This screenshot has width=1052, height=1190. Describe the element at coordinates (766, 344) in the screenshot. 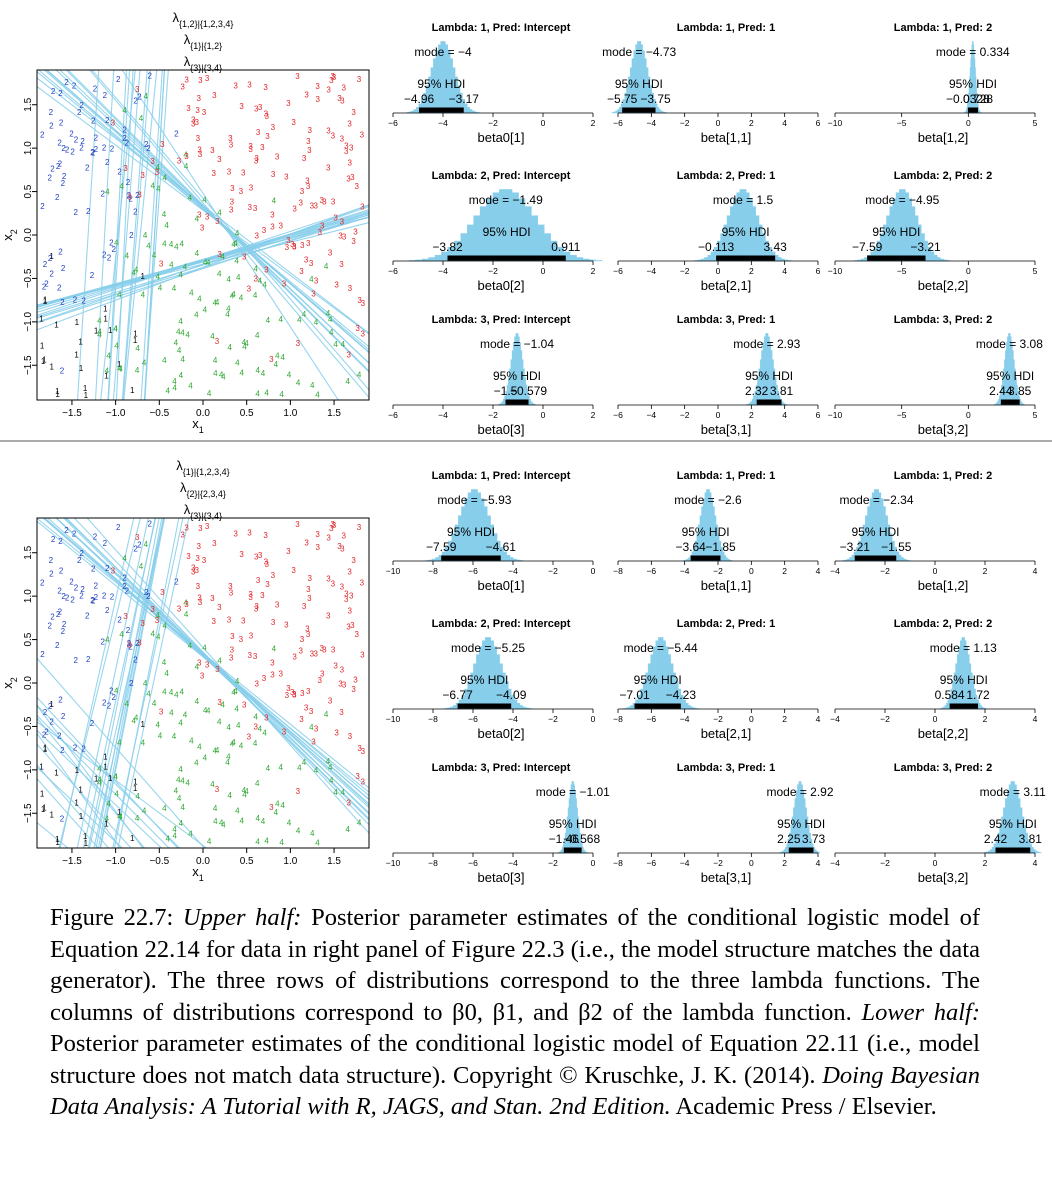

I see `mode-label: mode = 2.93` at that location.